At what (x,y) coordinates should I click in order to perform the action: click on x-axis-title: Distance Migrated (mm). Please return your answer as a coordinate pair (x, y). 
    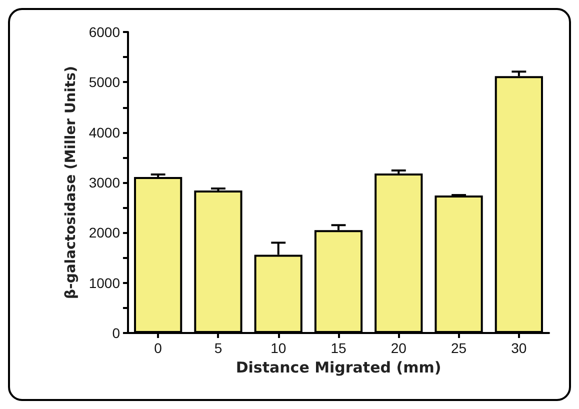
    Looking at the image, I should click on (339, 367).